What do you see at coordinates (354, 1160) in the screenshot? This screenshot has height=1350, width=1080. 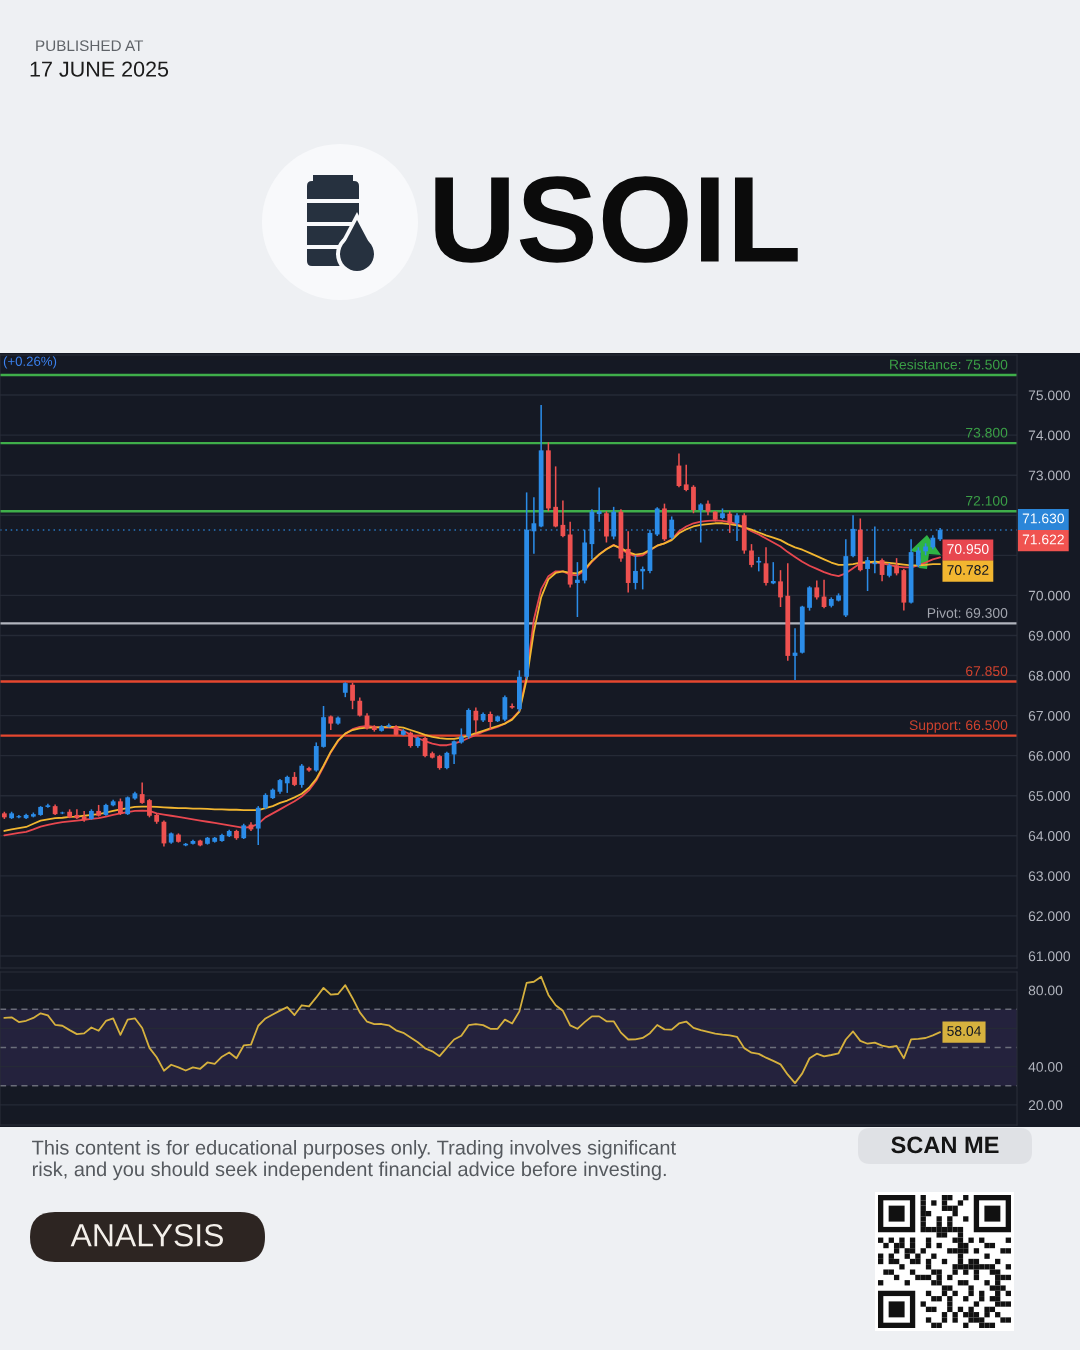 I see `text: This content is for educational purposes only. Trading involves significant risk, and you should seek independent financial advice before investing.` at bounding box center [354, 1160].